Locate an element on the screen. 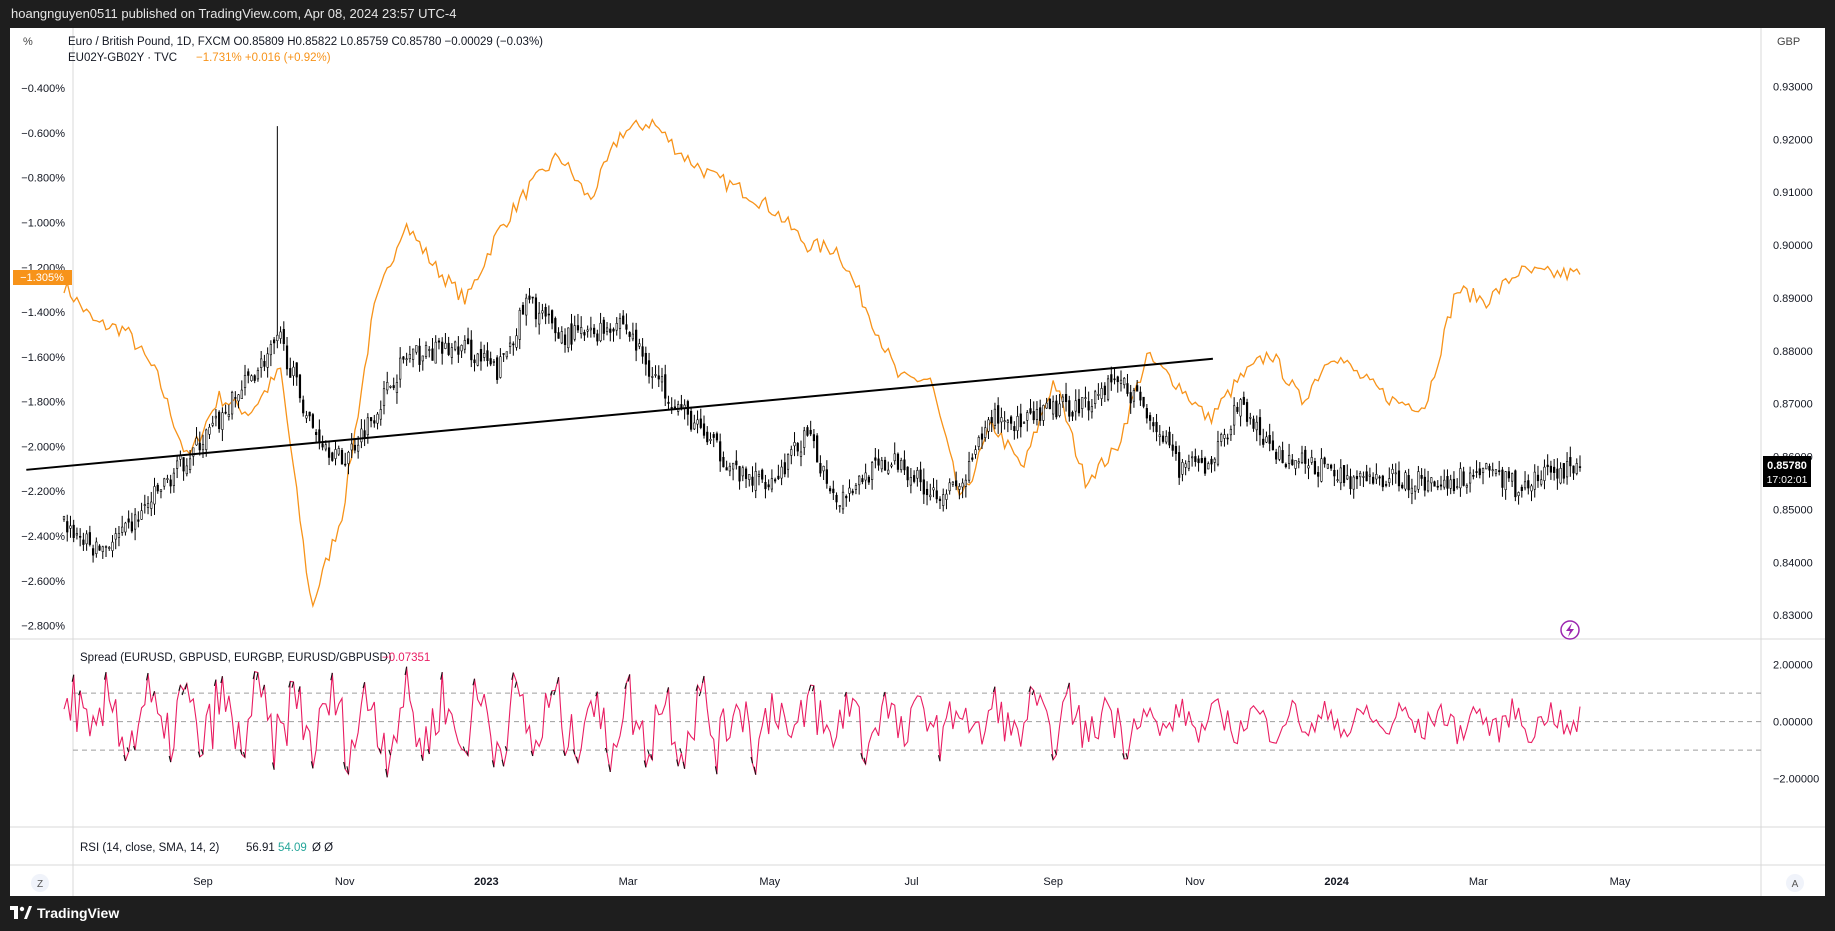 Image resolution: width=1835 pixels, height=931 pixels. left-tick-label: −1.600% is located at coordinates (43, 358).